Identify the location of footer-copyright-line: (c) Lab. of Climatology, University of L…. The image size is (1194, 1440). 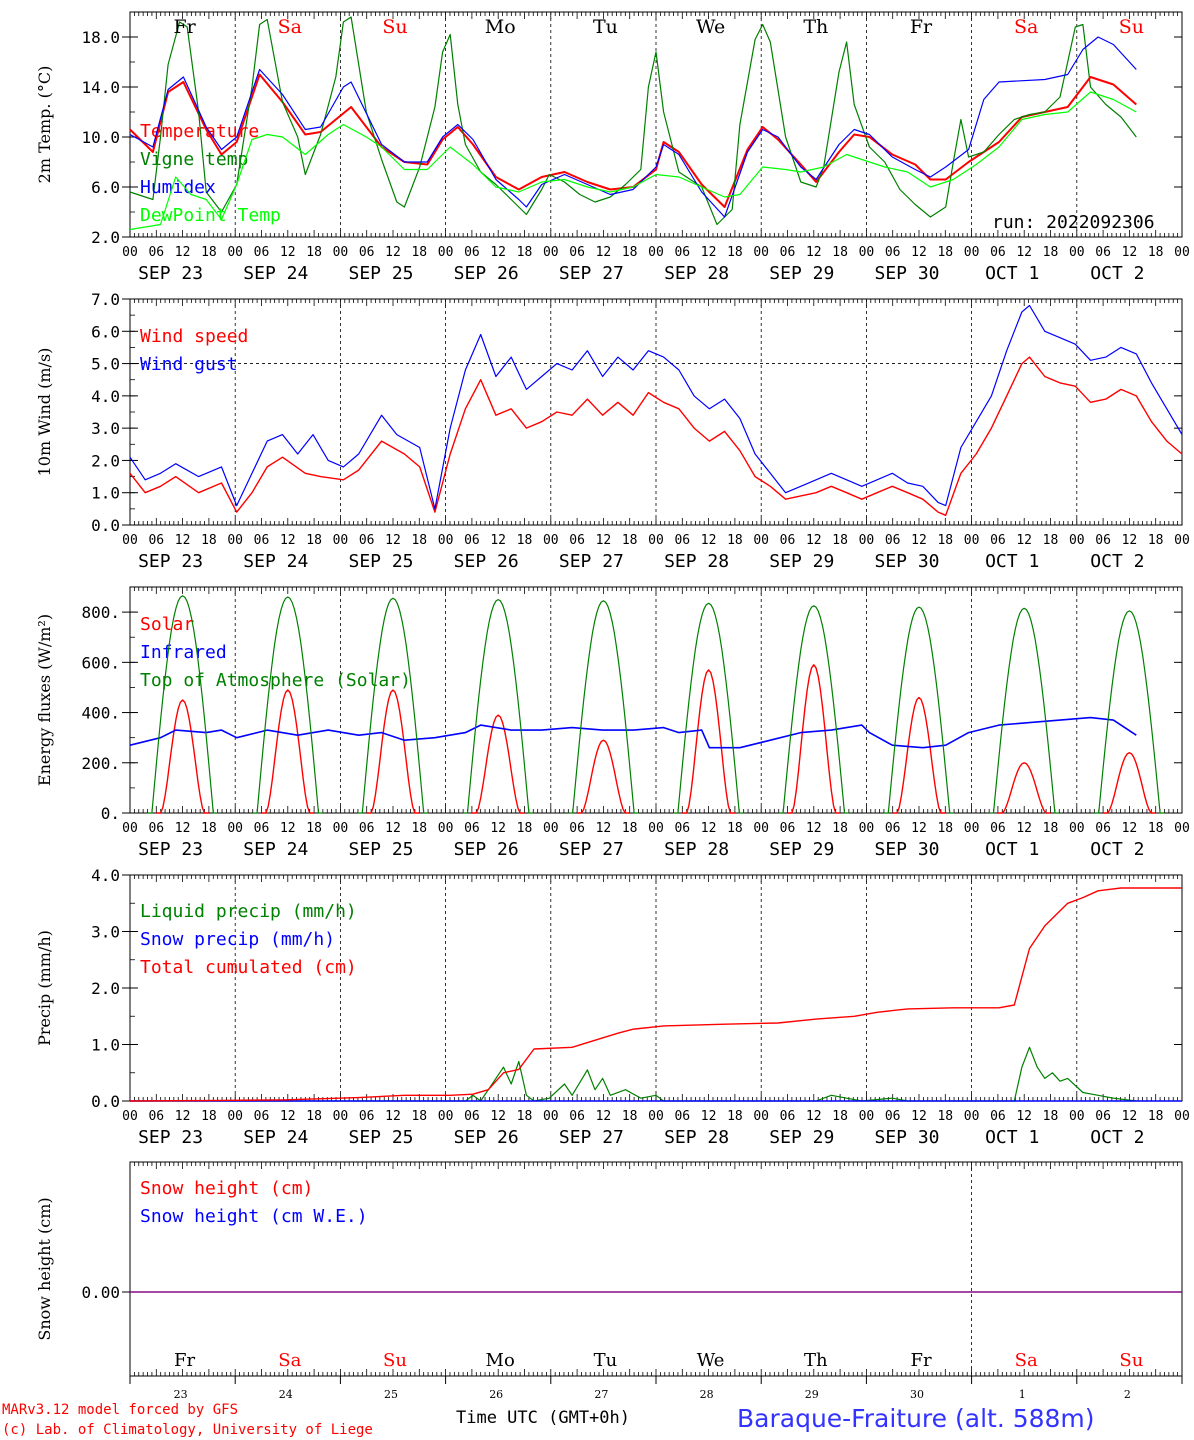
(187, 1430).